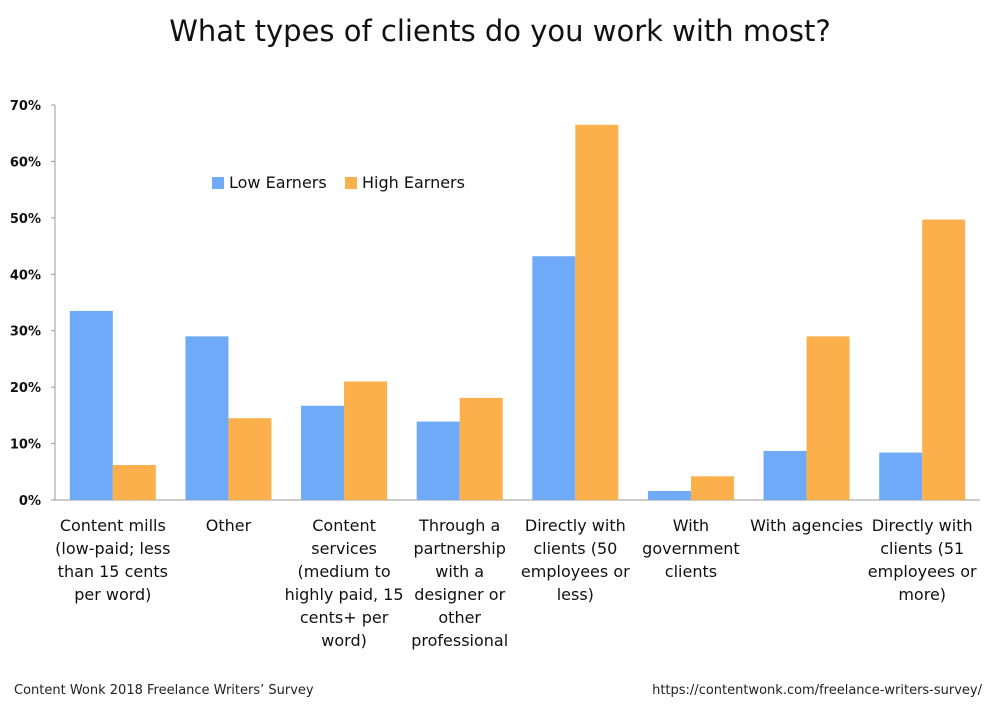  Describe the element at coordinates (25, 162) in the screenshot. I see `y-tick-label: 60%` at that location.